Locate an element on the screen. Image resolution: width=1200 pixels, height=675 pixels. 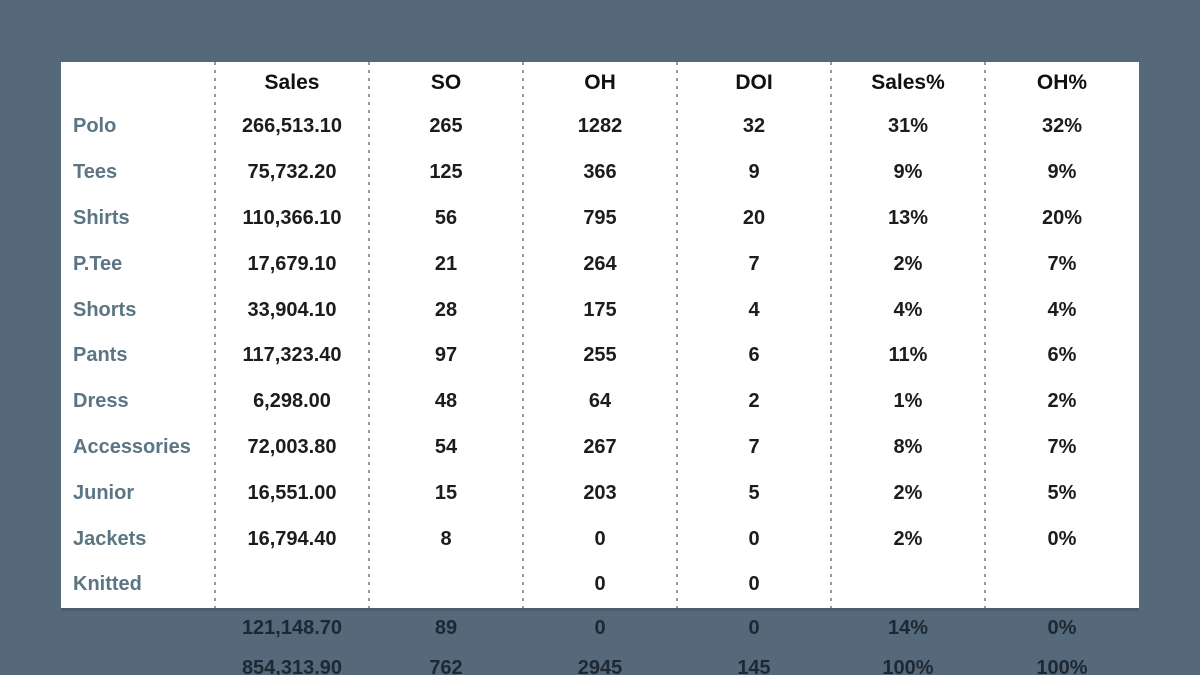
cell-oh: 795 is located at coordinates (600, 217).